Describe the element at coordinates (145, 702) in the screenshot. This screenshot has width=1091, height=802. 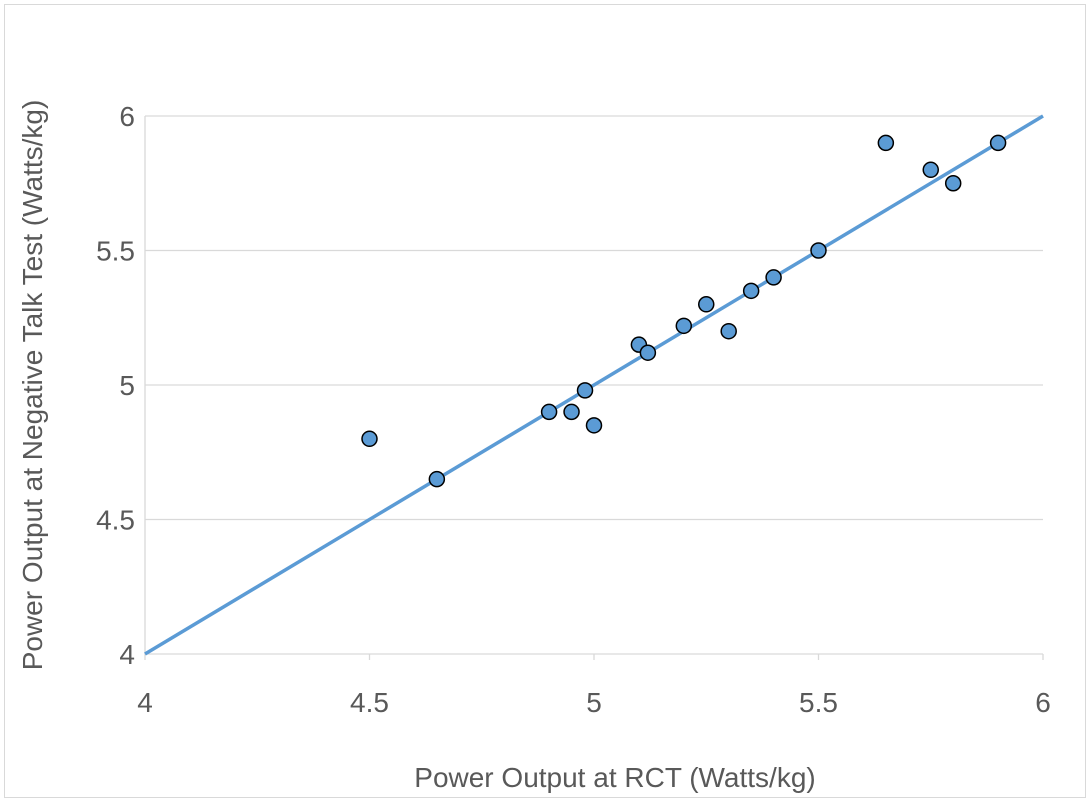
I see `x-tick-label: 4` at that location.